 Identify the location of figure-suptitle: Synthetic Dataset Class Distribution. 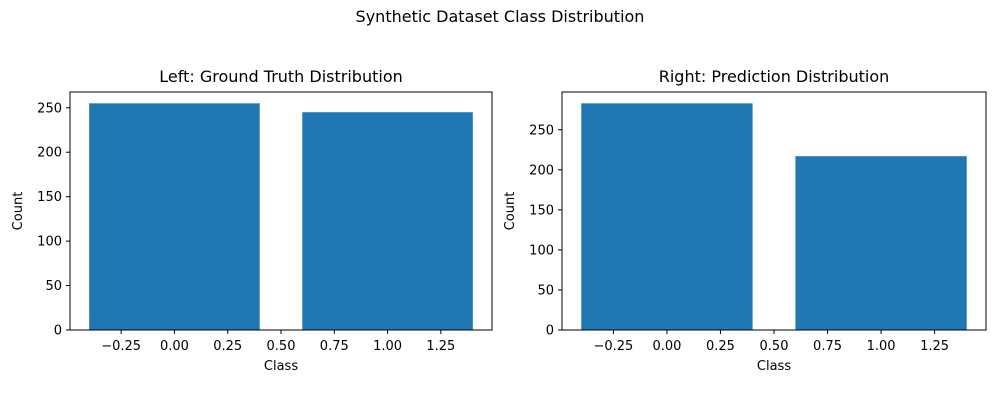
(500, 16).